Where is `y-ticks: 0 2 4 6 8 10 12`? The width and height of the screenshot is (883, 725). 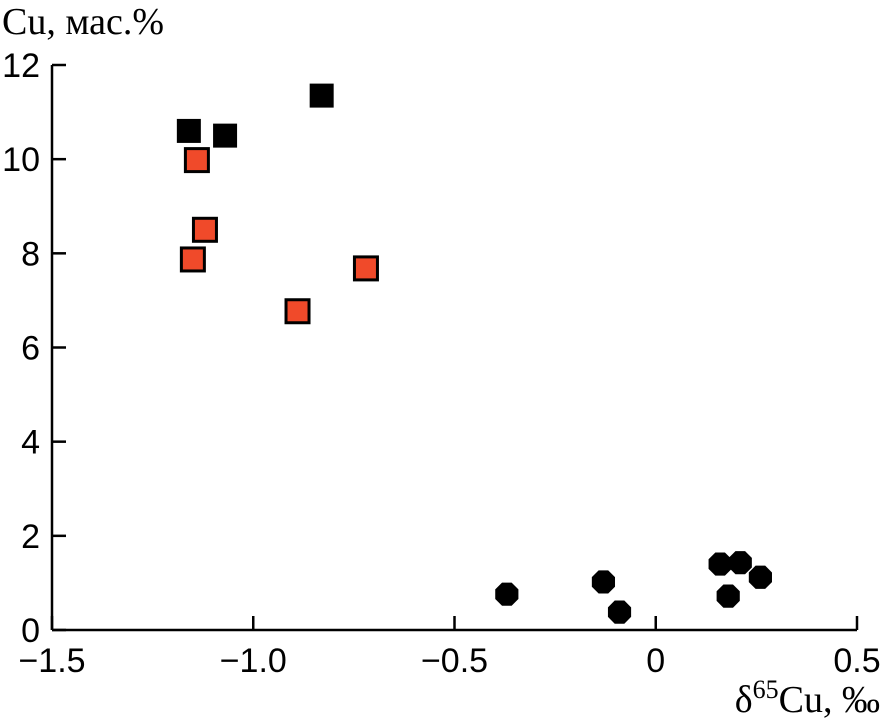 y-ticks: 0 2 4 6 8 10 12 is located at coordinates (34, 348).